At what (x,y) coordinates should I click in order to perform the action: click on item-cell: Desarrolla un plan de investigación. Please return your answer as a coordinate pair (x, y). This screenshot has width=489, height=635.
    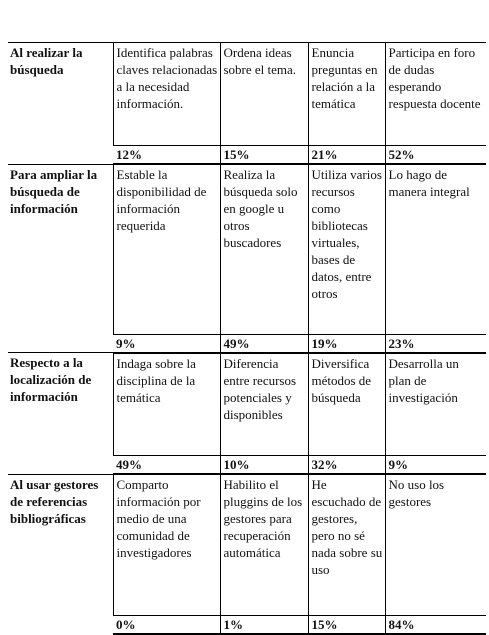
    Looking at the image, I should click on (435, 404).